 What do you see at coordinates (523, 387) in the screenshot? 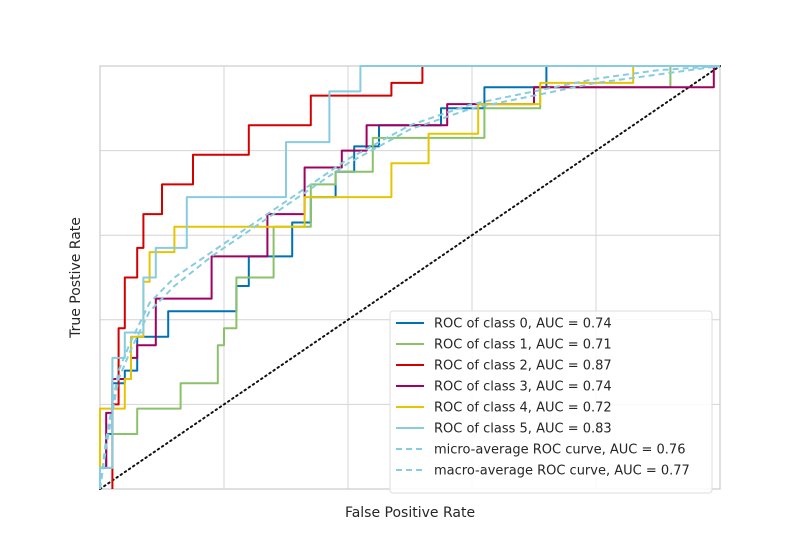
I see `legend-label: ROC of class 3, AUC = 0.74` at bounding box center [523, 387].